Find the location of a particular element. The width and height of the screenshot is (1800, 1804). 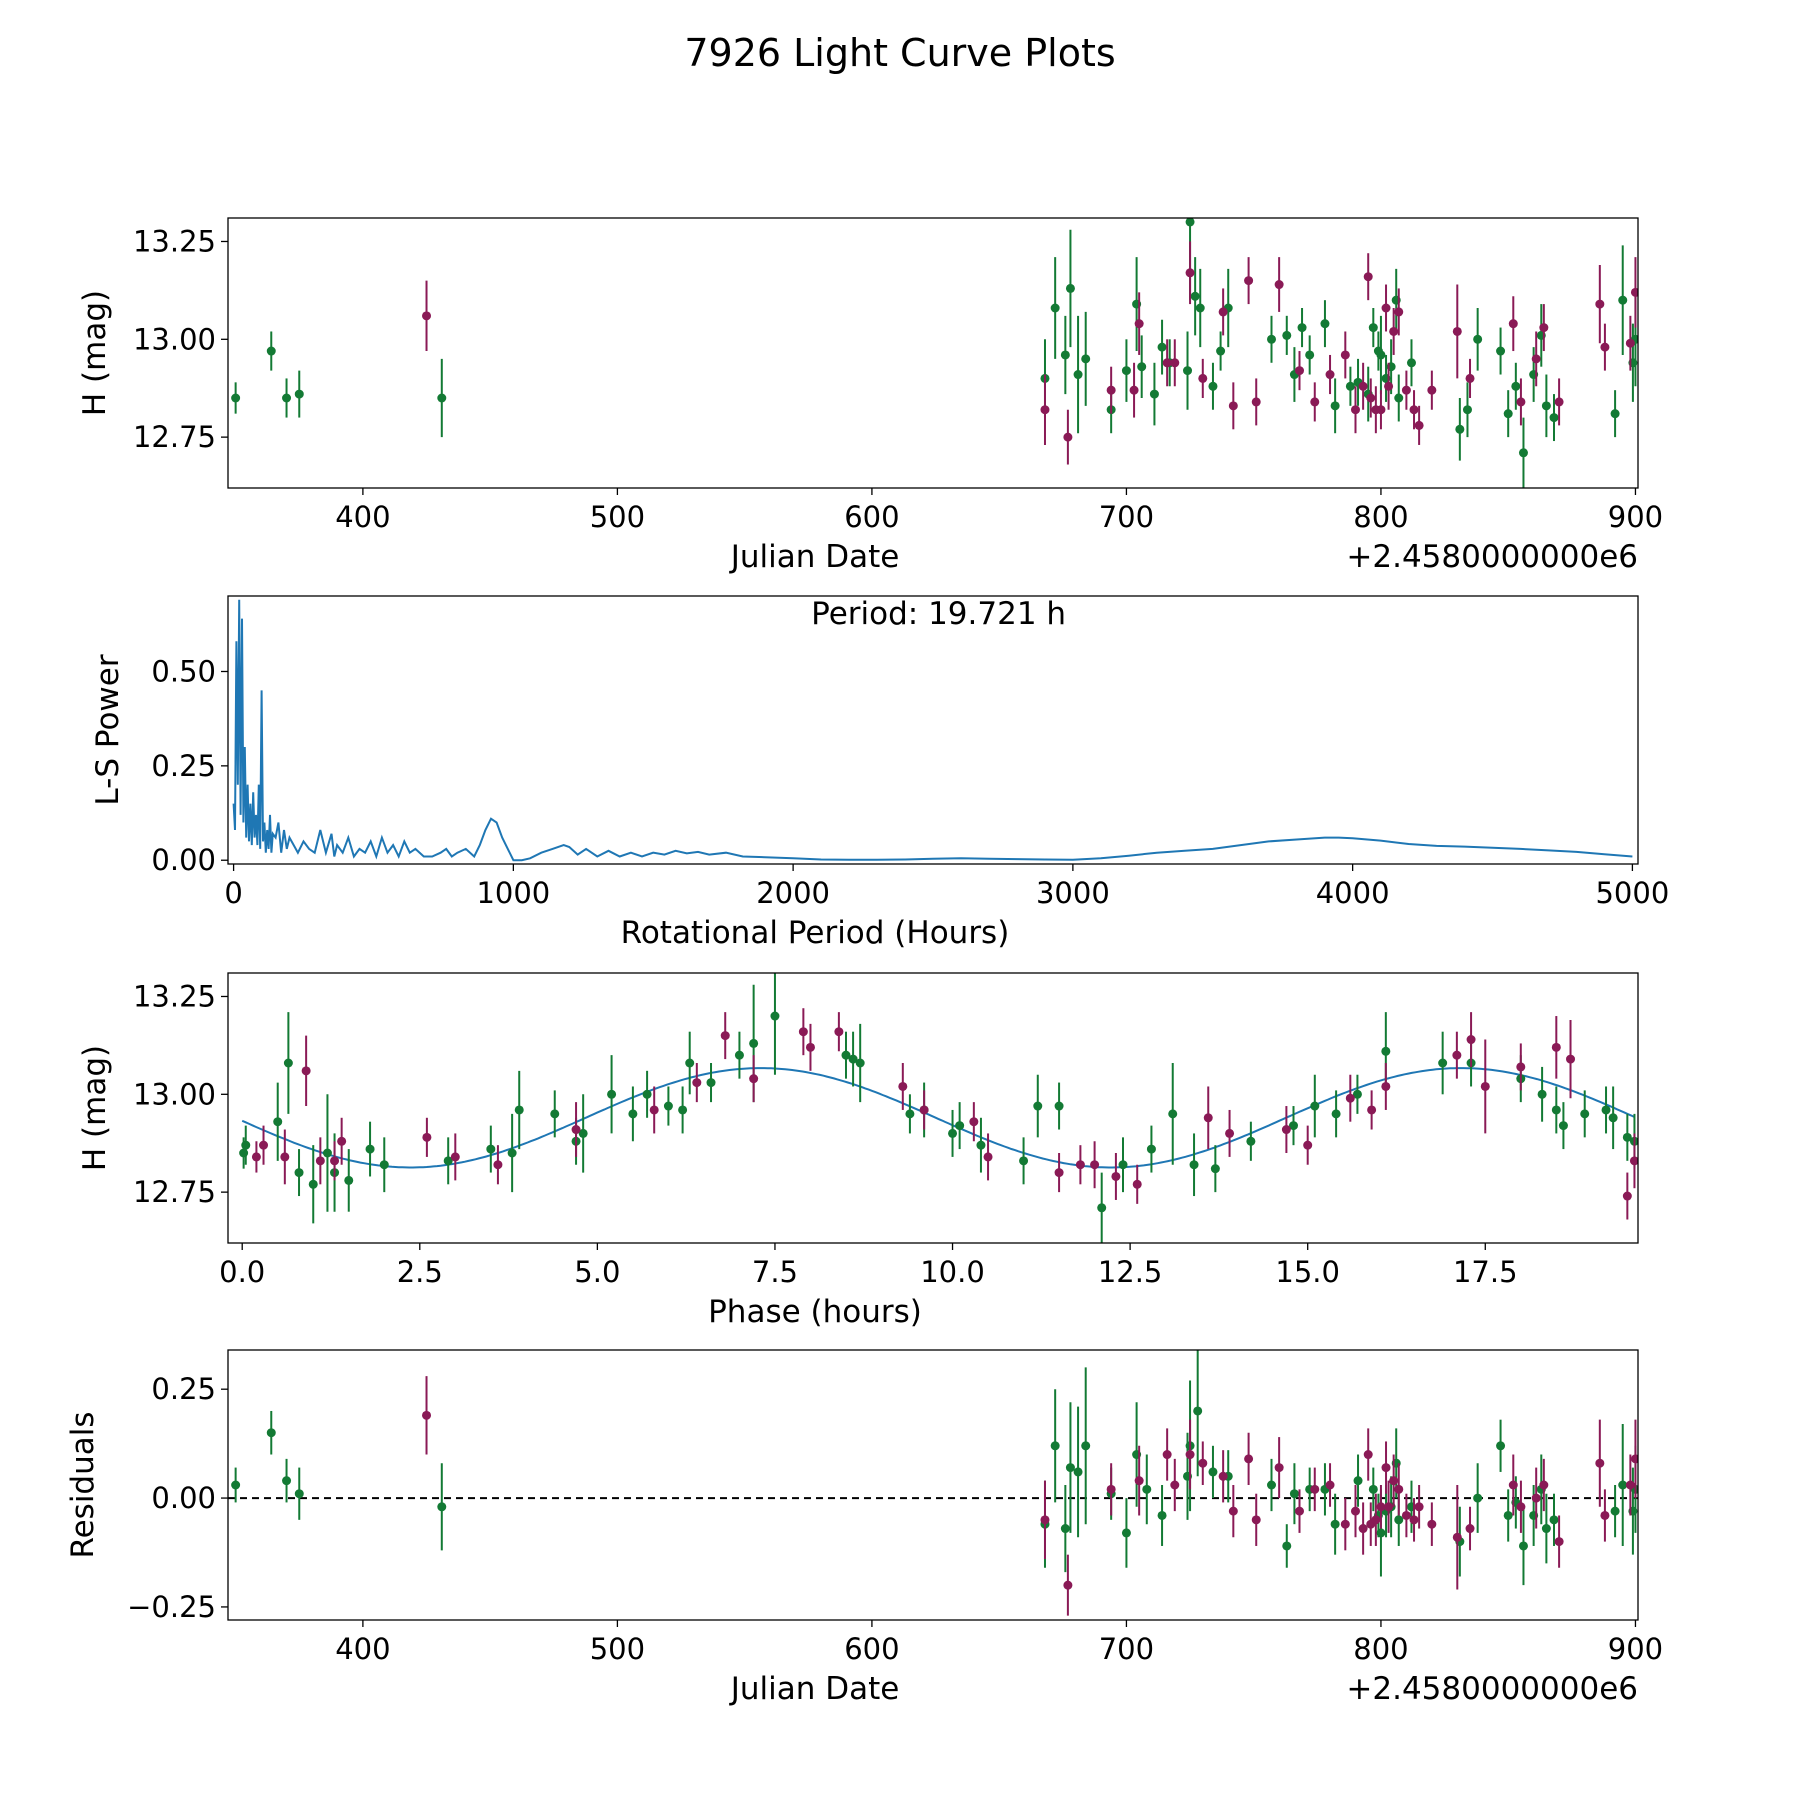

y-axis-label: H (mag) is located at coordinates (95, 1108).